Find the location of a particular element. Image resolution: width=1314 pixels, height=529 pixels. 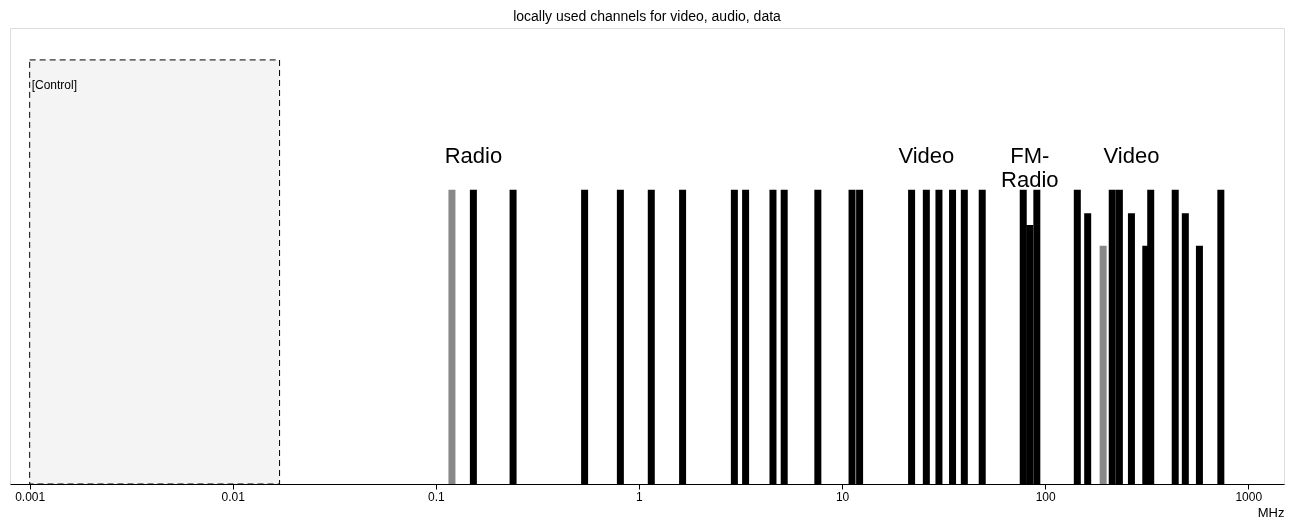

x-tick-label: 10 is located at coordinates (842, 496).